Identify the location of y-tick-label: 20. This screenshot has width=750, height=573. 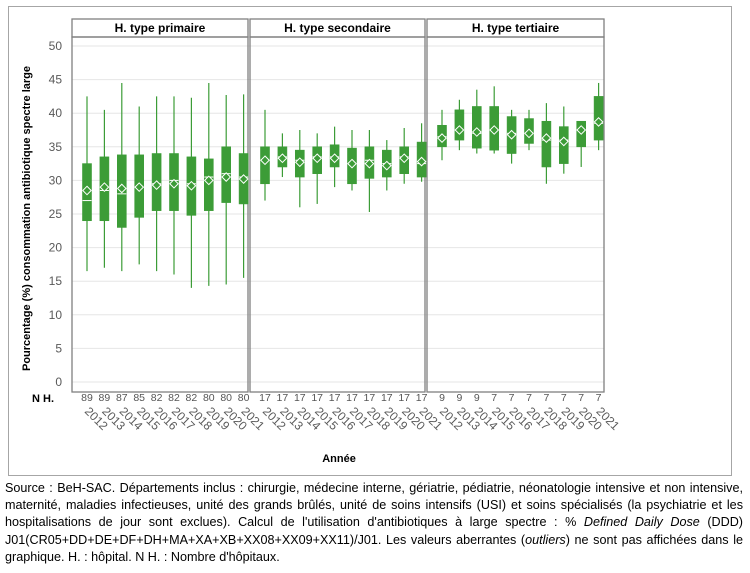
(56, 248).